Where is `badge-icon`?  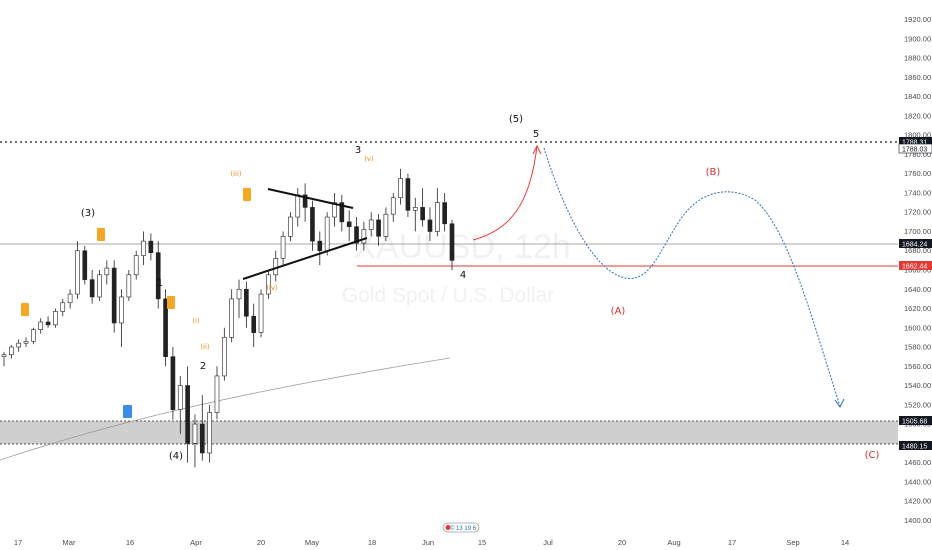
badge-icon is located at coordinates (448, 527).